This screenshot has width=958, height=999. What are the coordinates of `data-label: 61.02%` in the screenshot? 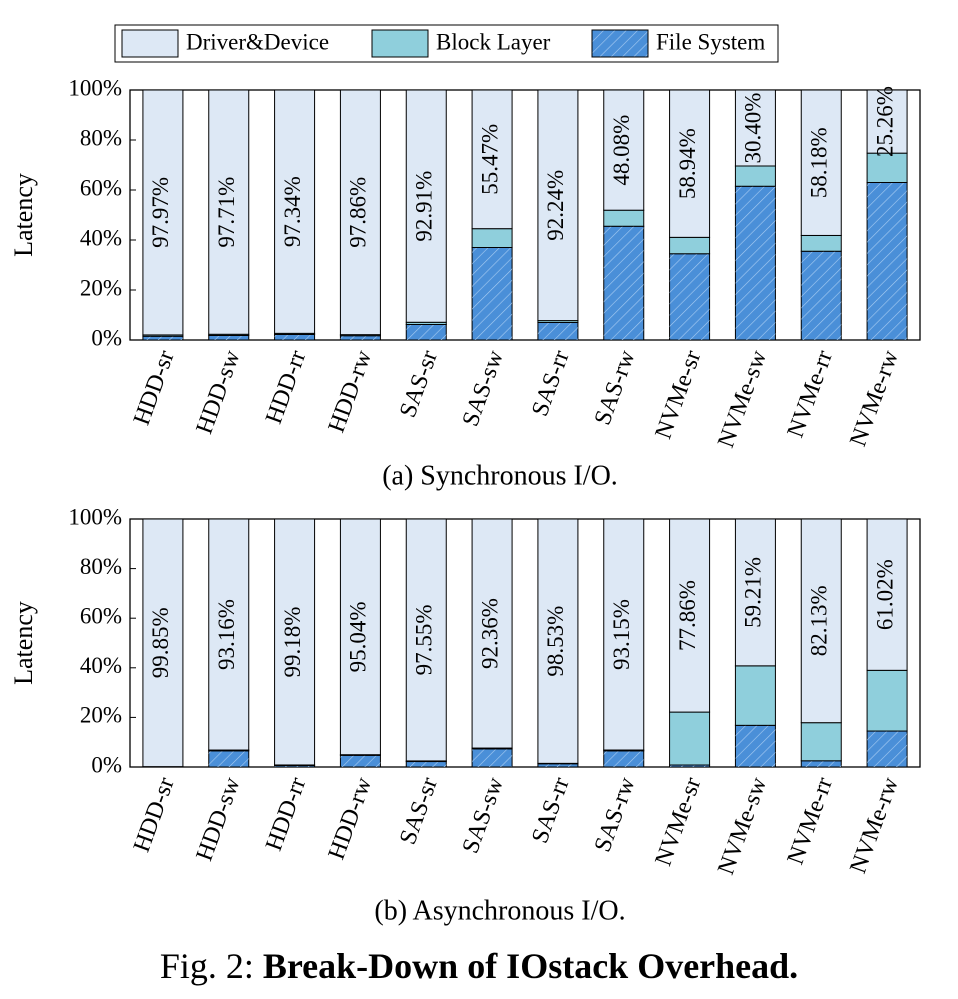 It's located at (884, 594).